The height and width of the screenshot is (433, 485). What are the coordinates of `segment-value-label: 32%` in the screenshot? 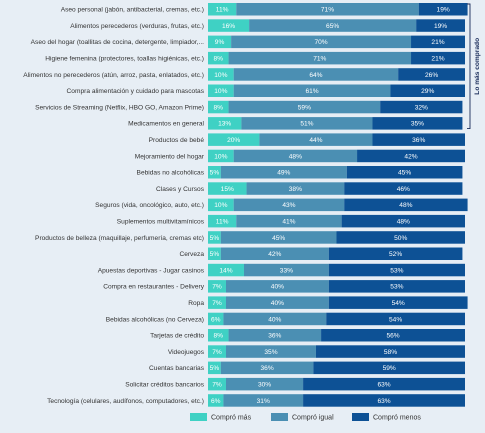 It's located at (421, 107).